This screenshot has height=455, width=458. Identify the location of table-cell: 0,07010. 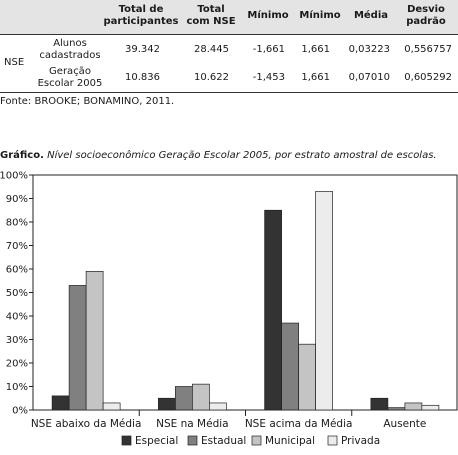
(369, 77).